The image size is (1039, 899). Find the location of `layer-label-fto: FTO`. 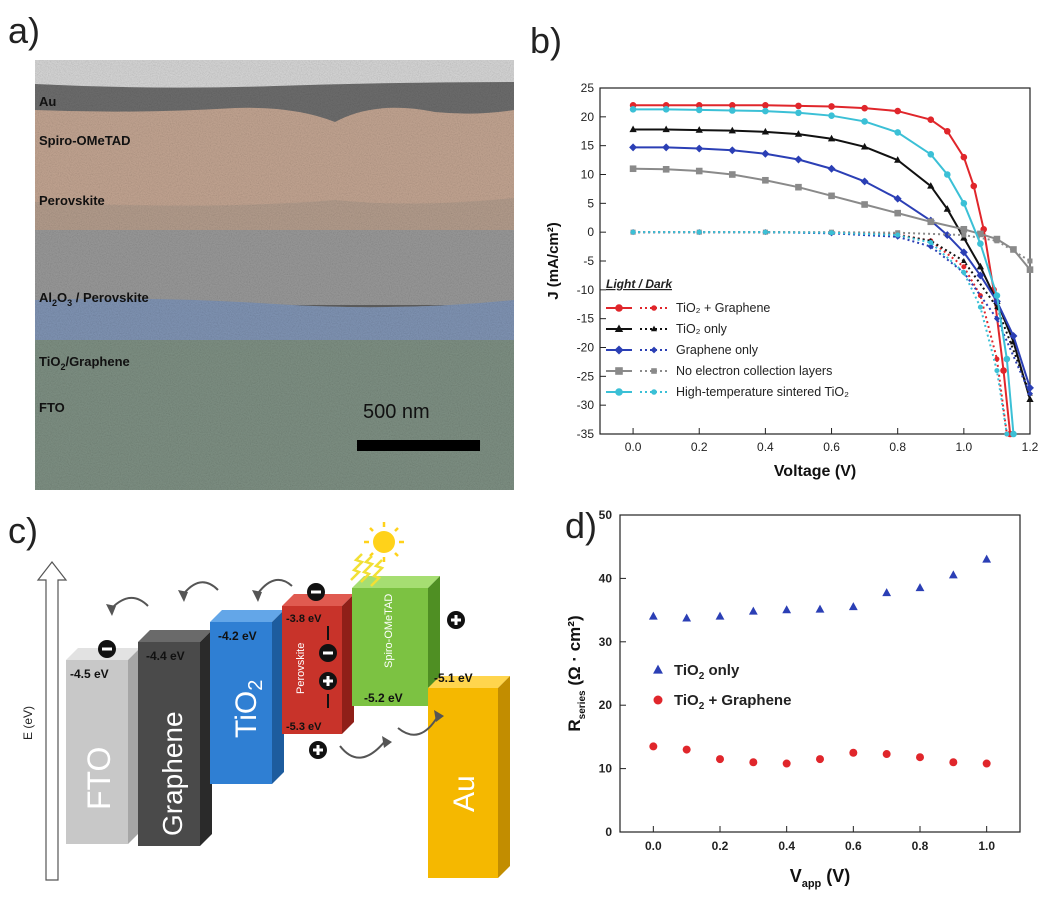

layer-label-fto: FTO is located at coordinates (52, 407).